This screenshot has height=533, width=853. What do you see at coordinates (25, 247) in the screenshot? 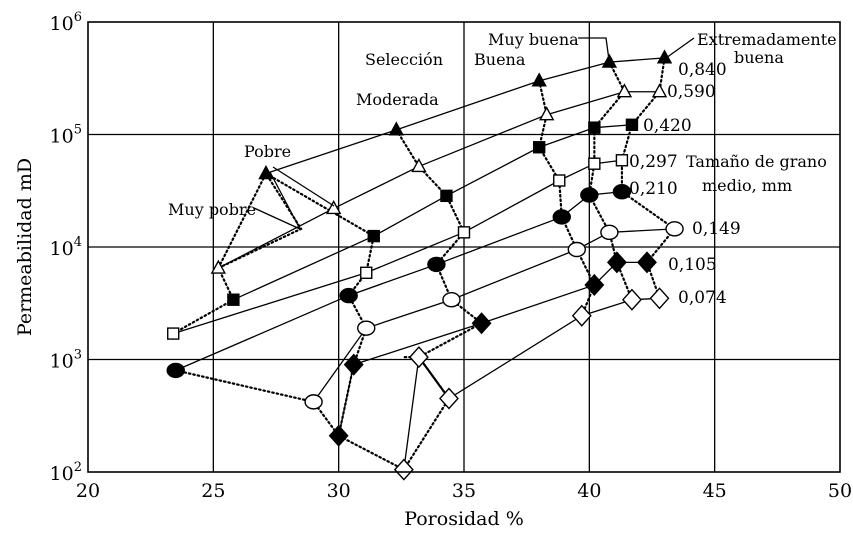
I see `y-axis-label: Permeabilidad mD` at bounding box center [25, 247].